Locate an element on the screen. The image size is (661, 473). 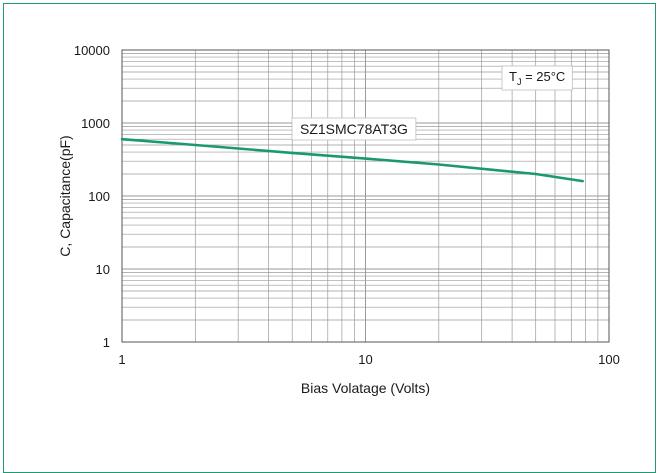
device-label-box: SZ1SMC78AT3G is located at coordinates (354, 129).